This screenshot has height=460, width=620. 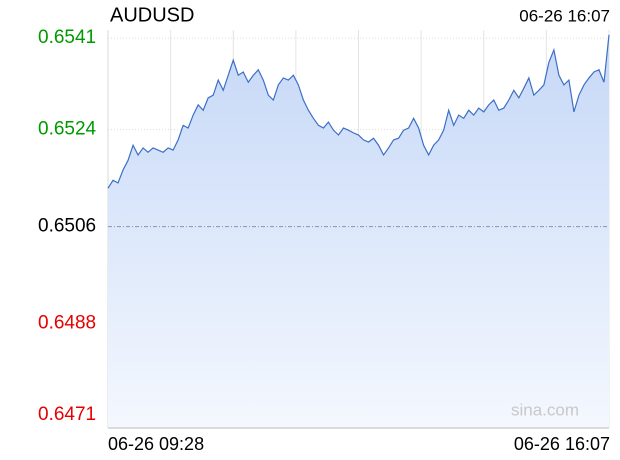 I want to click on chart-title: AUDUSD, so click(x=152, y=15).